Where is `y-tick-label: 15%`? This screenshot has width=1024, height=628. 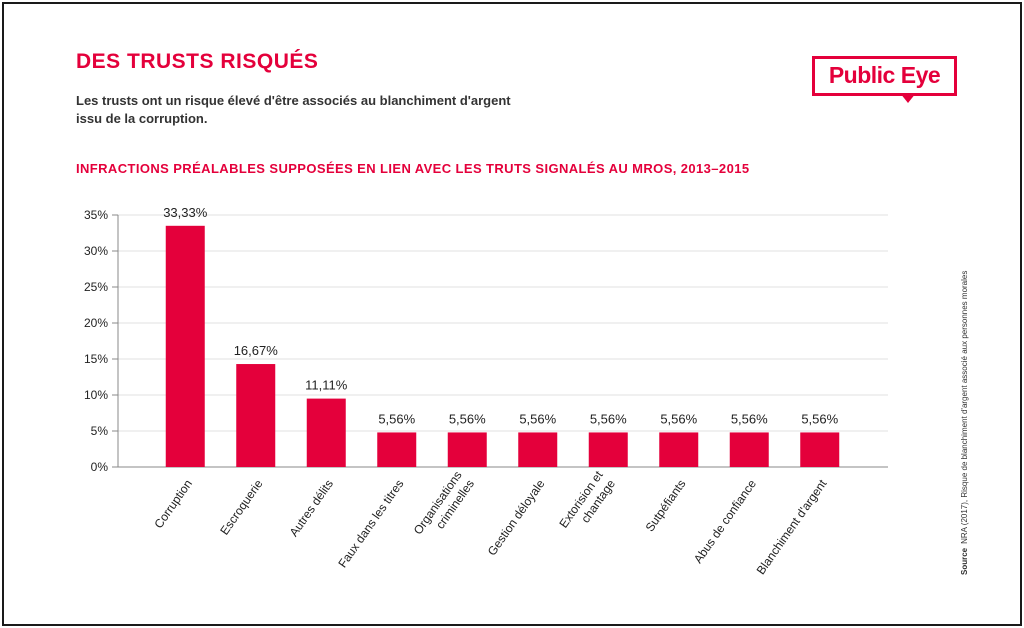 y-tick-label: 15% is located at coordinates (96, 359).